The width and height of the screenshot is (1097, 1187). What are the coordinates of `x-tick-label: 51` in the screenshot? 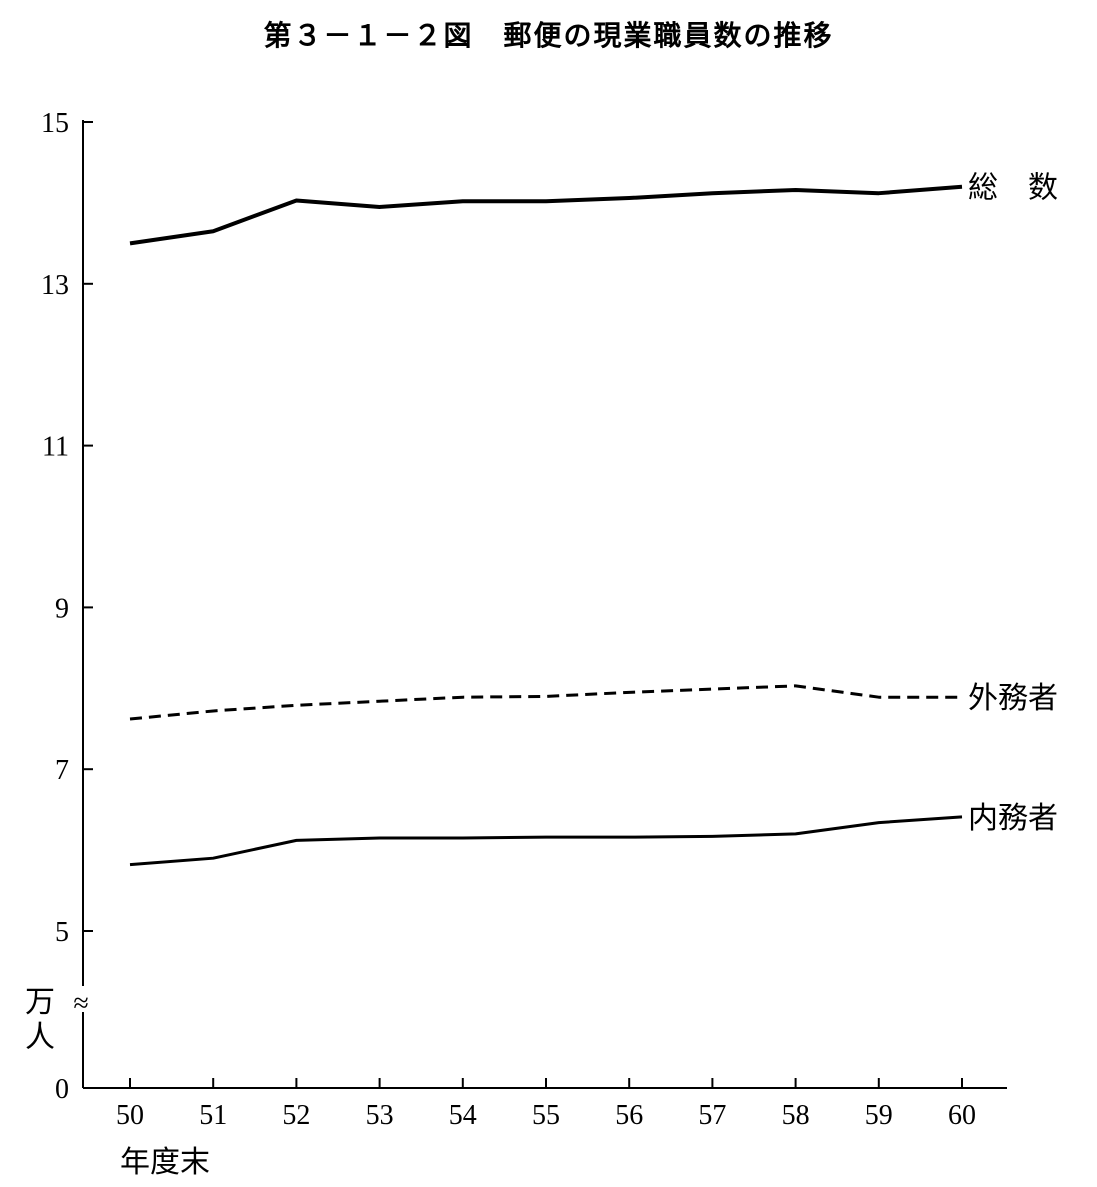 It's located at (213, 1115).